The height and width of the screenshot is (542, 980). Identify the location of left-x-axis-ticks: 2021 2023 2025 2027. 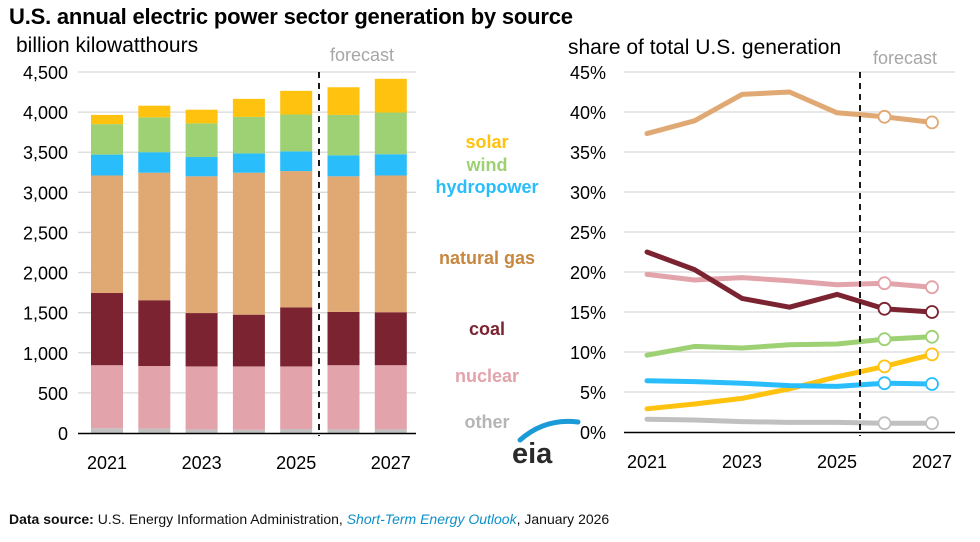
(249, 463).